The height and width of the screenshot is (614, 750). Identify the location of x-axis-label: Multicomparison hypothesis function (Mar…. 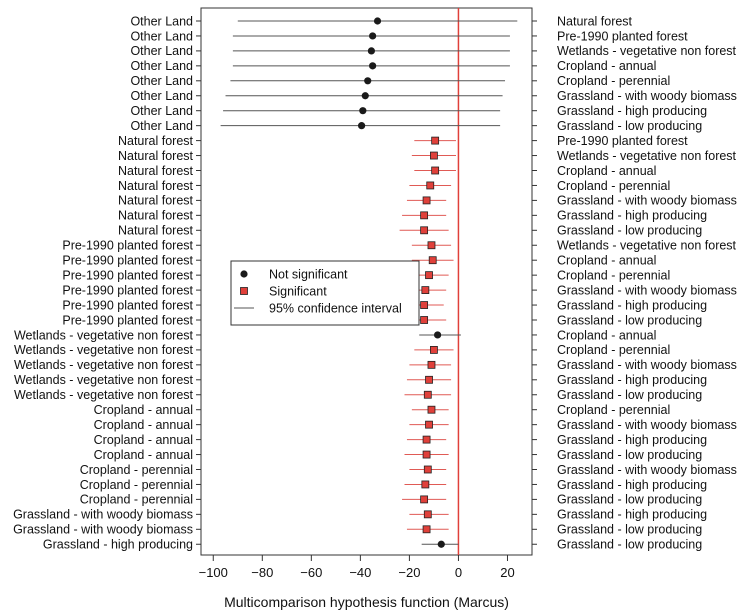
(366, 602).